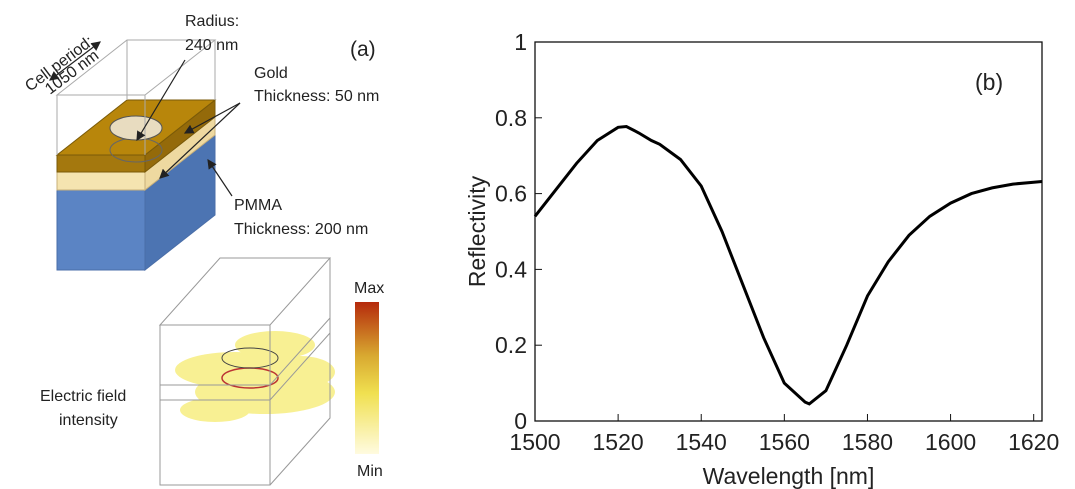 The image size is (1075, 489). I want to click on y-tick-label: 0.6, so click(511, 194).